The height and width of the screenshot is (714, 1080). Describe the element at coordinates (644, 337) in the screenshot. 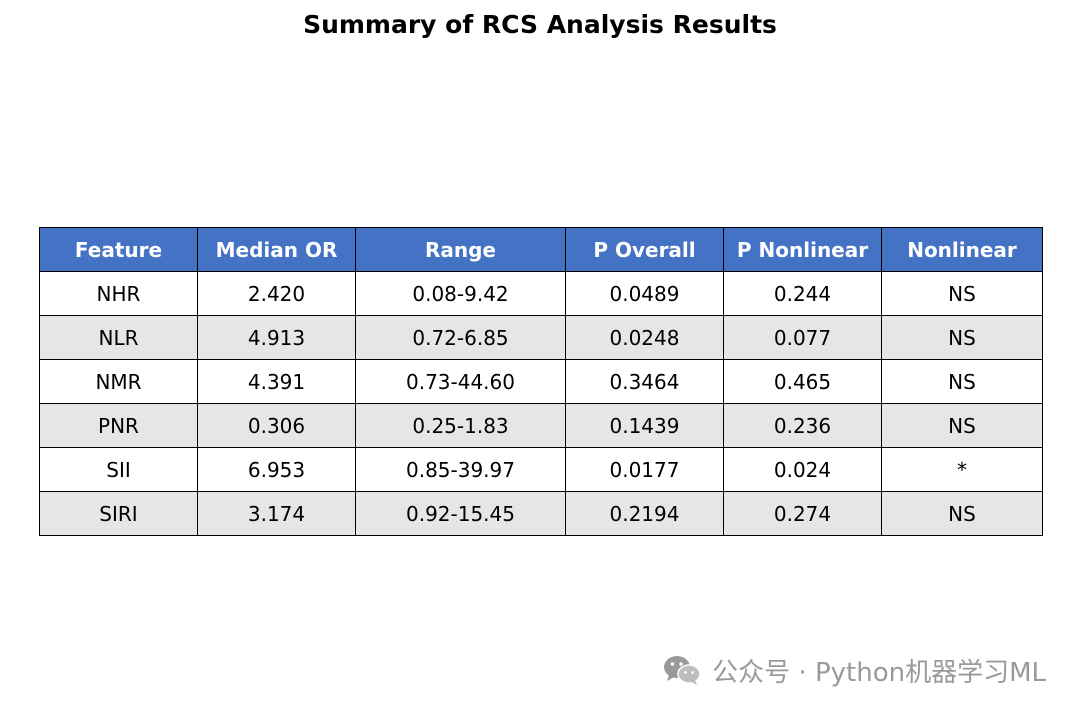

I see `table-cell: 0.0248` at that location.